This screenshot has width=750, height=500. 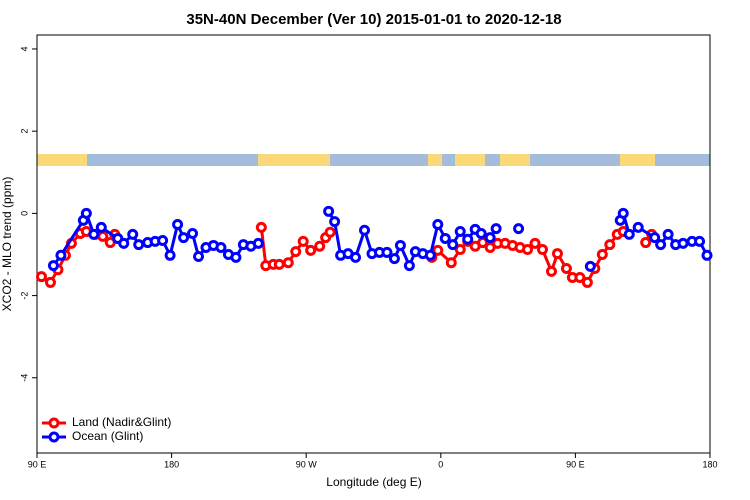 I want to click on land-ocean-strip, so click(x=373, y=160).